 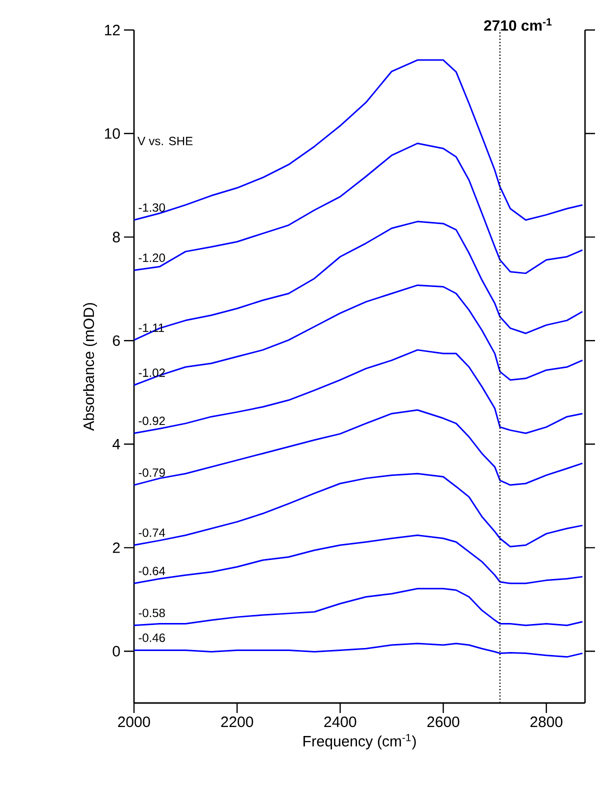 What do you see at coordinates (546, 722) in the screenshot?
I see `x-tick-label: 2800` at bounding box center [546, 722].